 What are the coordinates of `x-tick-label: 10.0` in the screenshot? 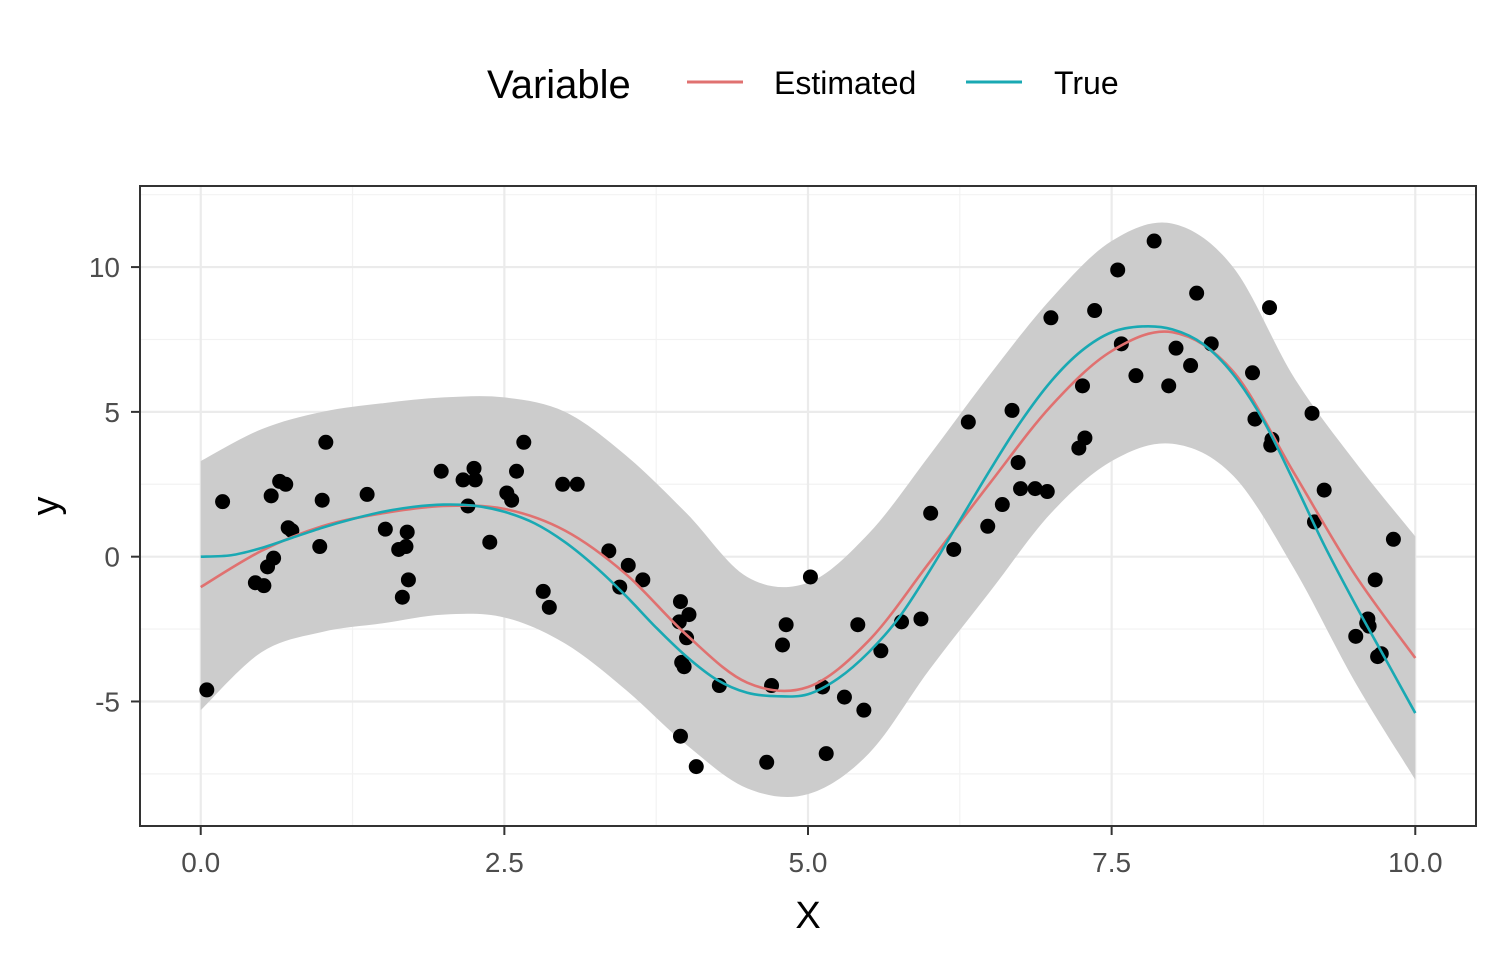 It's located at (1415, 862).